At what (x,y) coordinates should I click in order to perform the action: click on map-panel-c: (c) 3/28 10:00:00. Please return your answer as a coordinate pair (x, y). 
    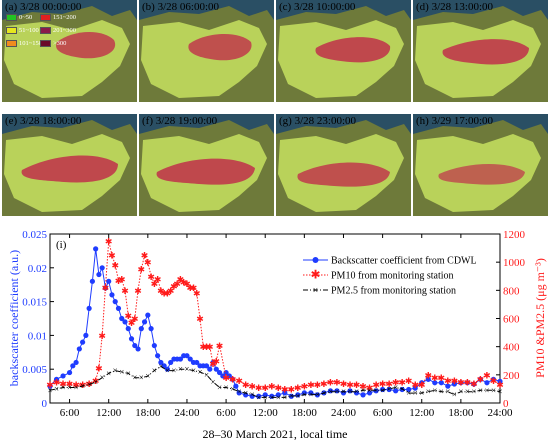
    Looking at the image, I should click on (343, 51).